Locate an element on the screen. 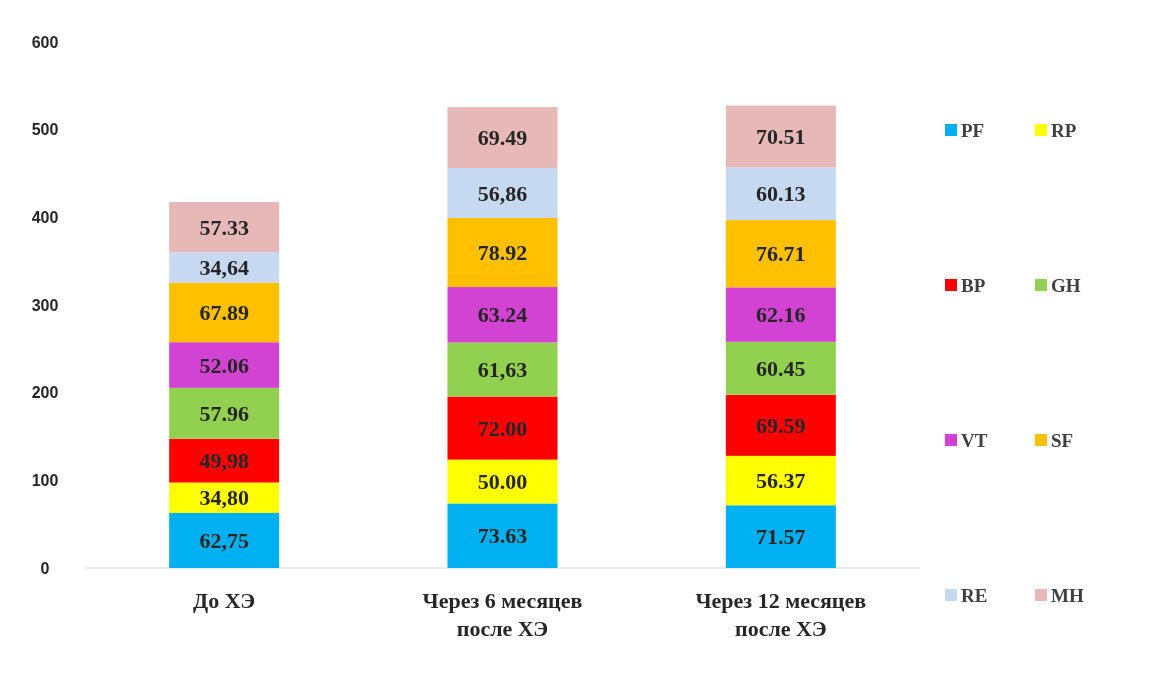 The height and width of the screenshot is (678, 1149). data-label: 57.96 is located at coordinates (224, 413).